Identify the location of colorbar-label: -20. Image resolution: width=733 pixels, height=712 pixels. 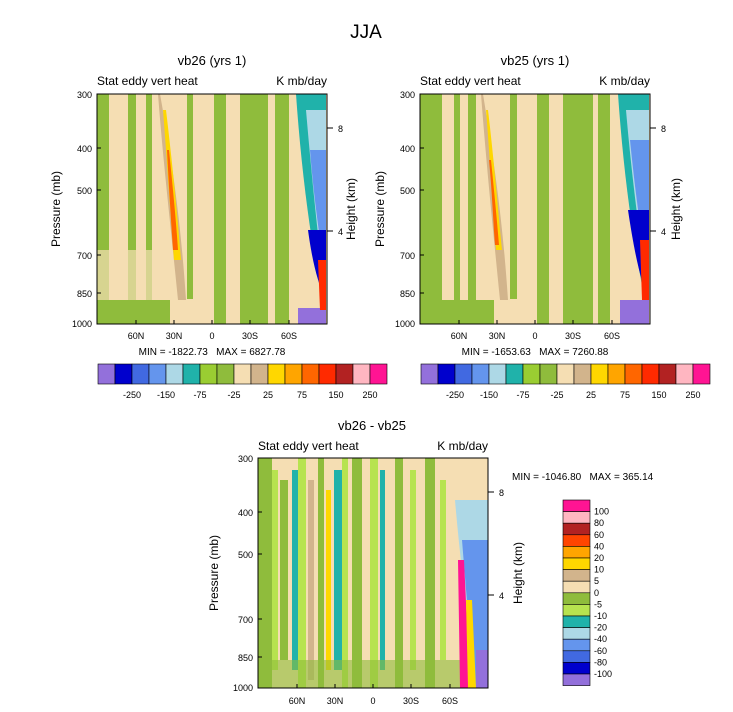
(600, 628).